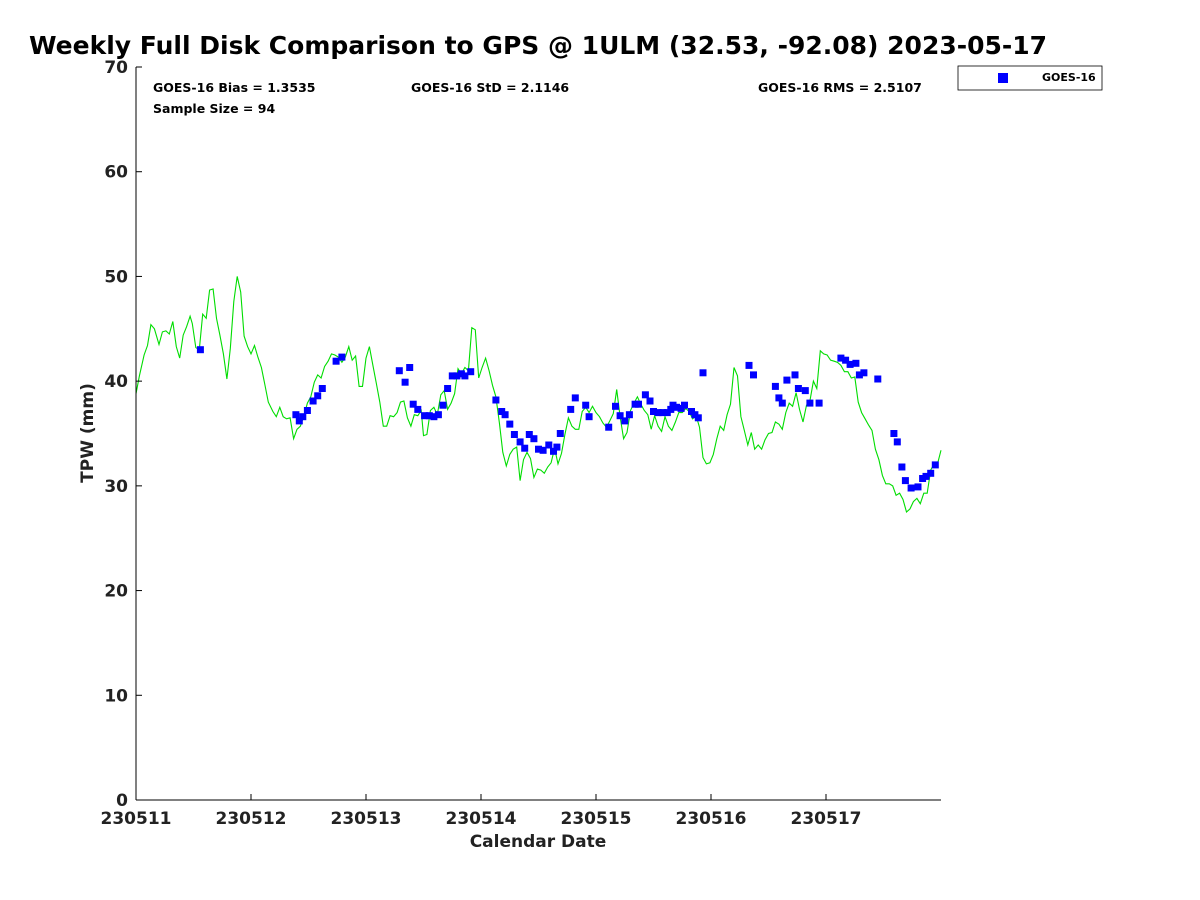 The width and height of the screenshot is (1200, 900). What do you see at coordinates (116, 173) in the screenshot?
I see `y-tick-label: 60` at bounding box center [116, 173].